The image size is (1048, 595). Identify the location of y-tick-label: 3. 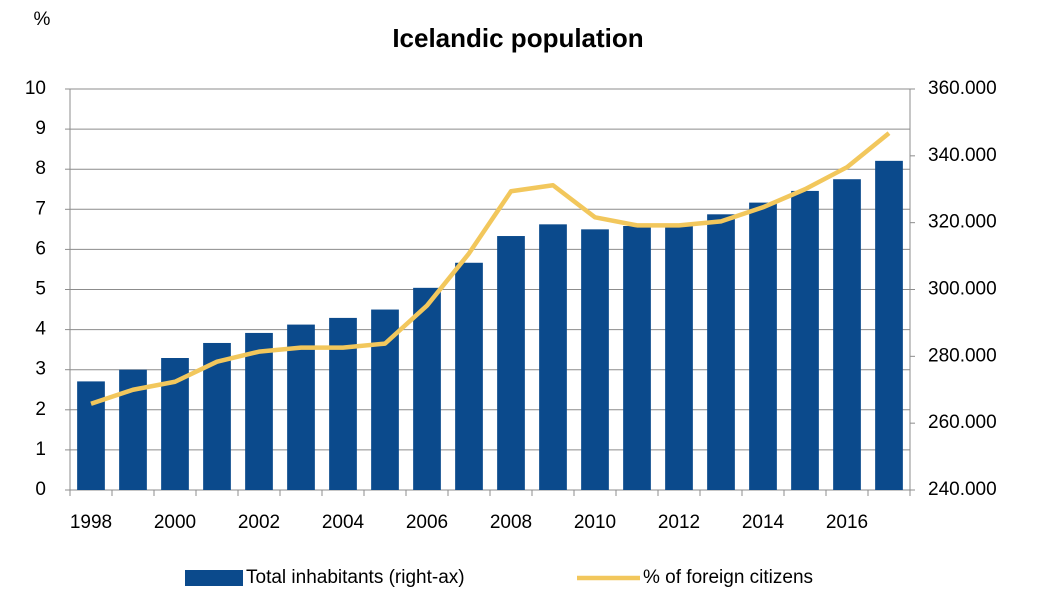
(40, 369).